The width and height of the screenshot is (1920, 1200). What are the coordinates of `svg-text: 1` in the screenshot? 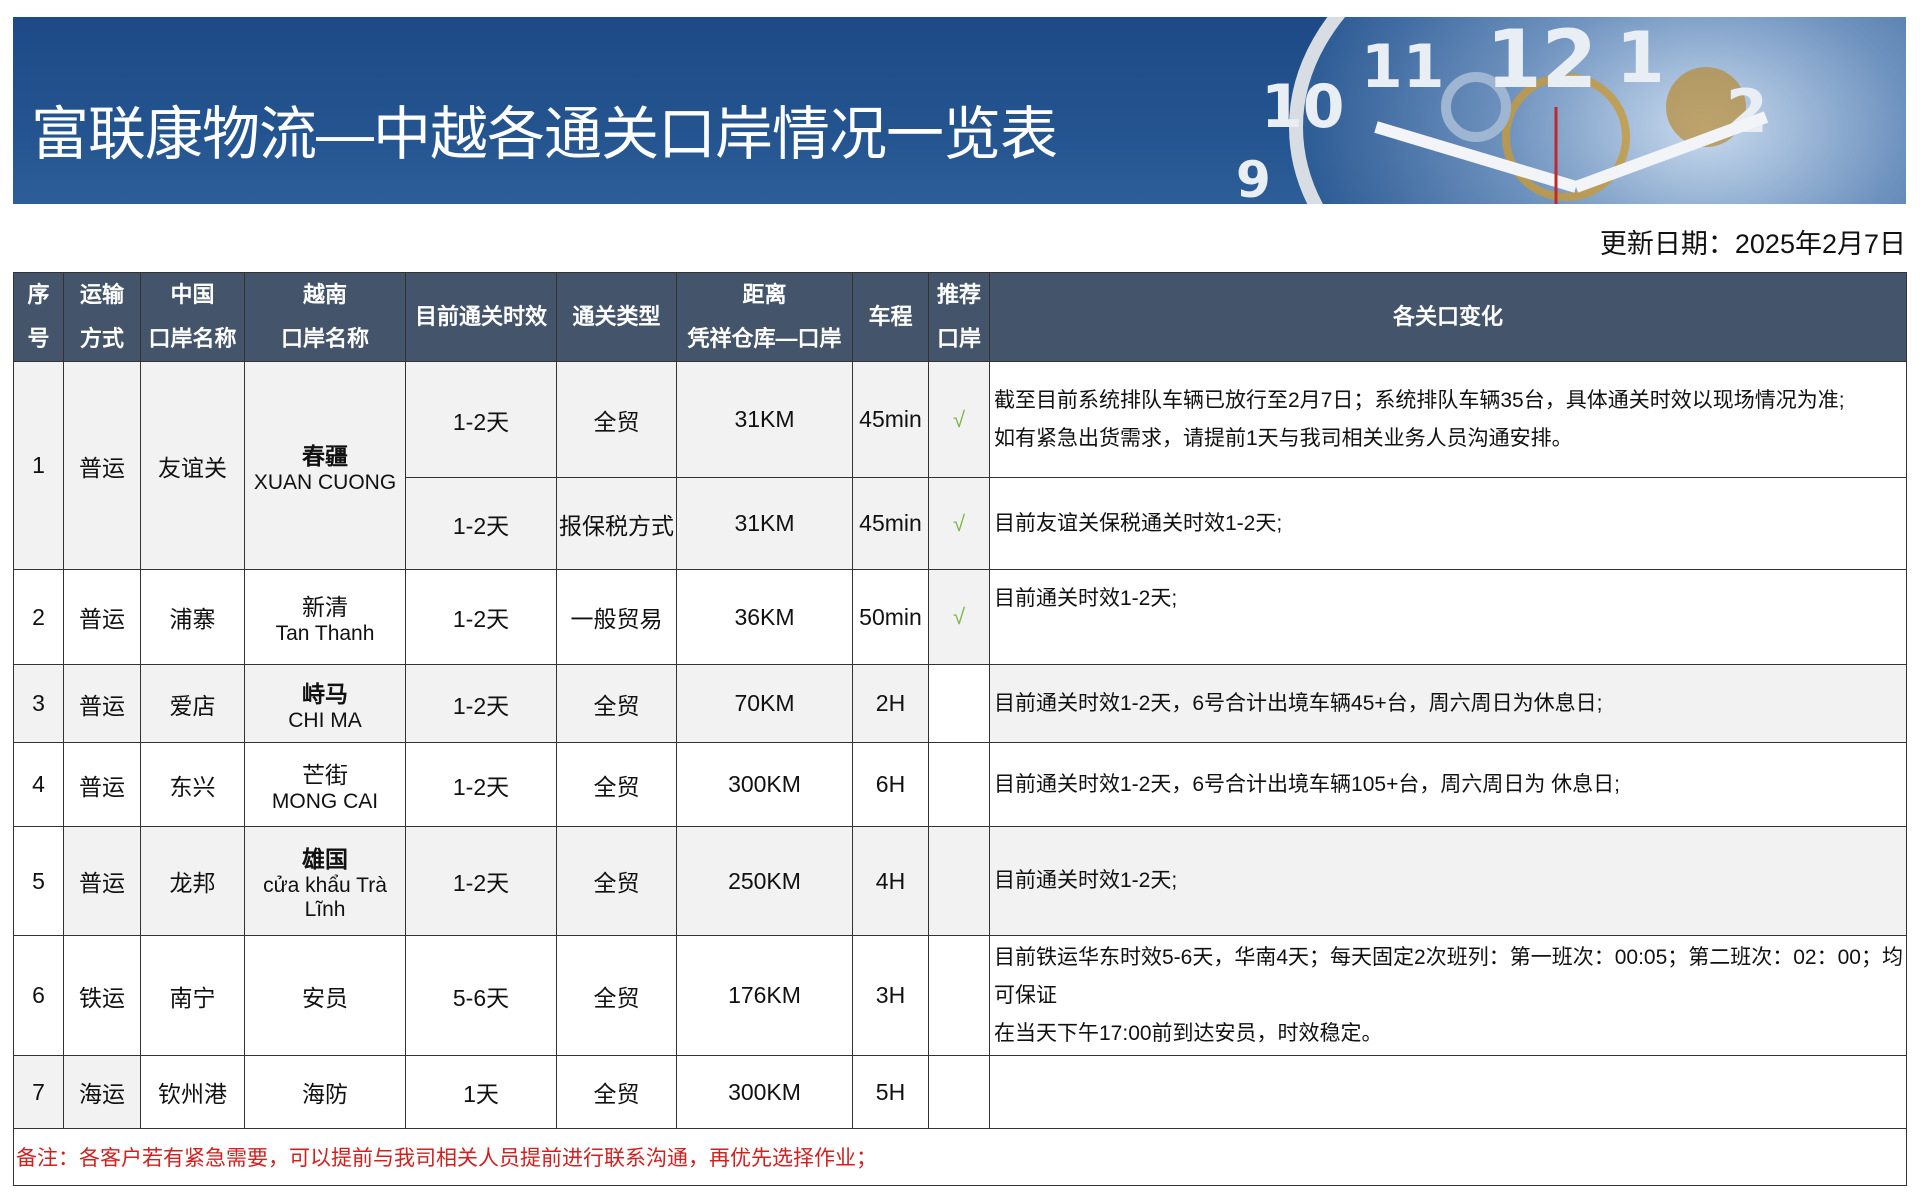 It's located at (1640, 58).